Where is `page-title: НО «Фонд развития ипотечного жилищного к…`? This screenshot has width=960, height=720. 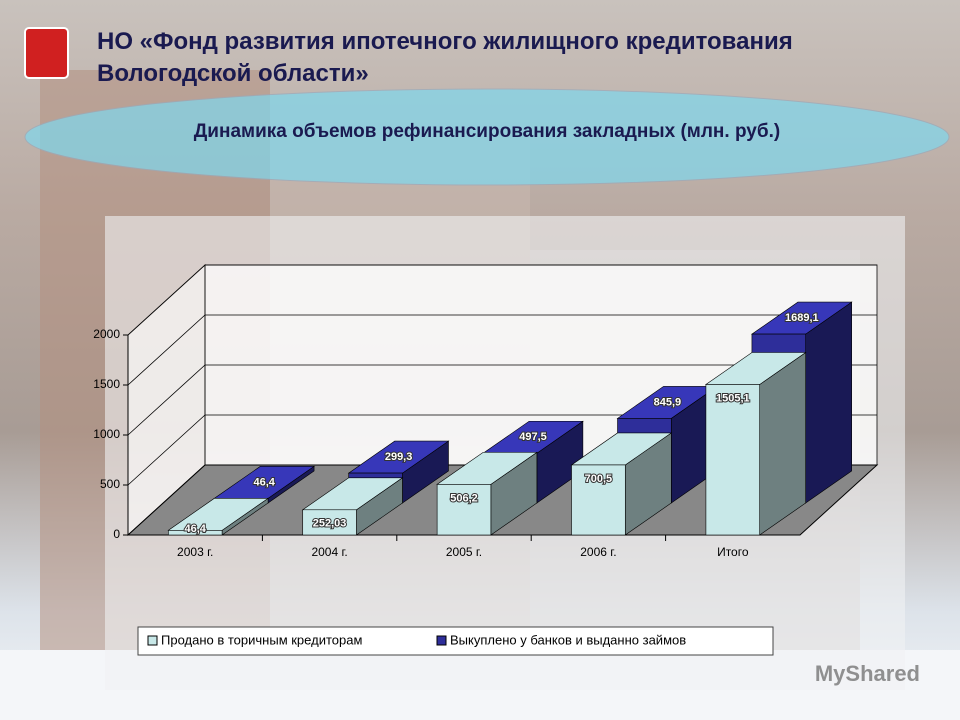 page-title: НО «Фонд развития ипотечного жилищного к… is located at coordinates (445, 57).